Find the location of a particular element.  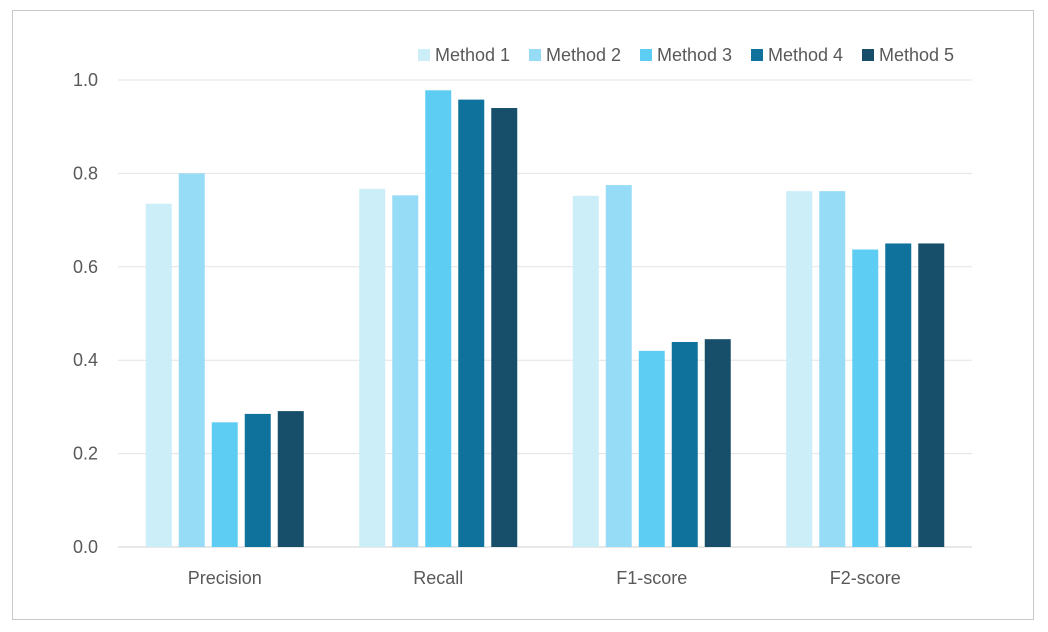

y-tick-label: 0.4 is located at coordinates (85, 360).